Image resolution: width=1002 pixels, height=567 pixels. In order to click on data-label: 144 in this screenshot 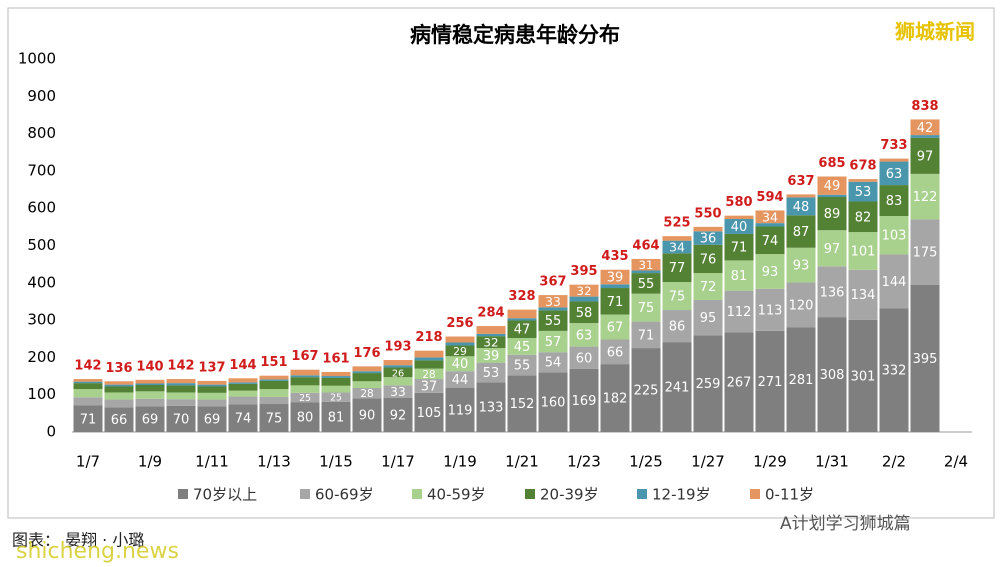, I will do `click(894, 282)`.